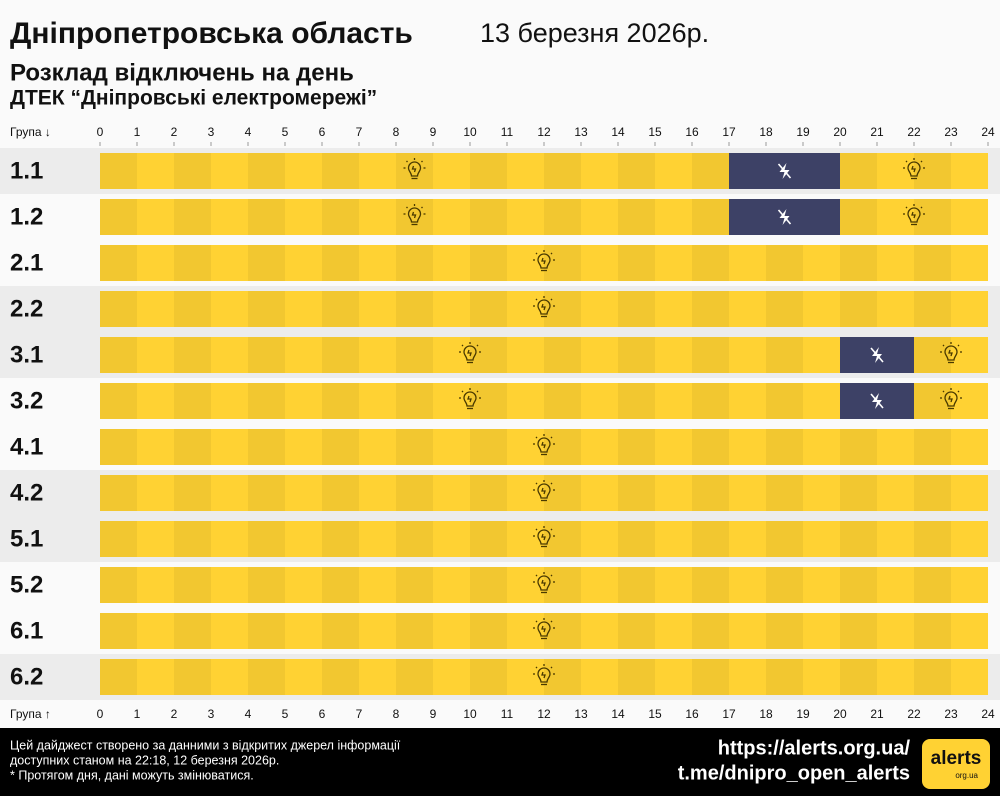 Image resolution: width=1000 pixels, height=796 pixels. Describe the element at coordinates (26, 492) in the screenshot. I see `group-label: 4.2` at that location.